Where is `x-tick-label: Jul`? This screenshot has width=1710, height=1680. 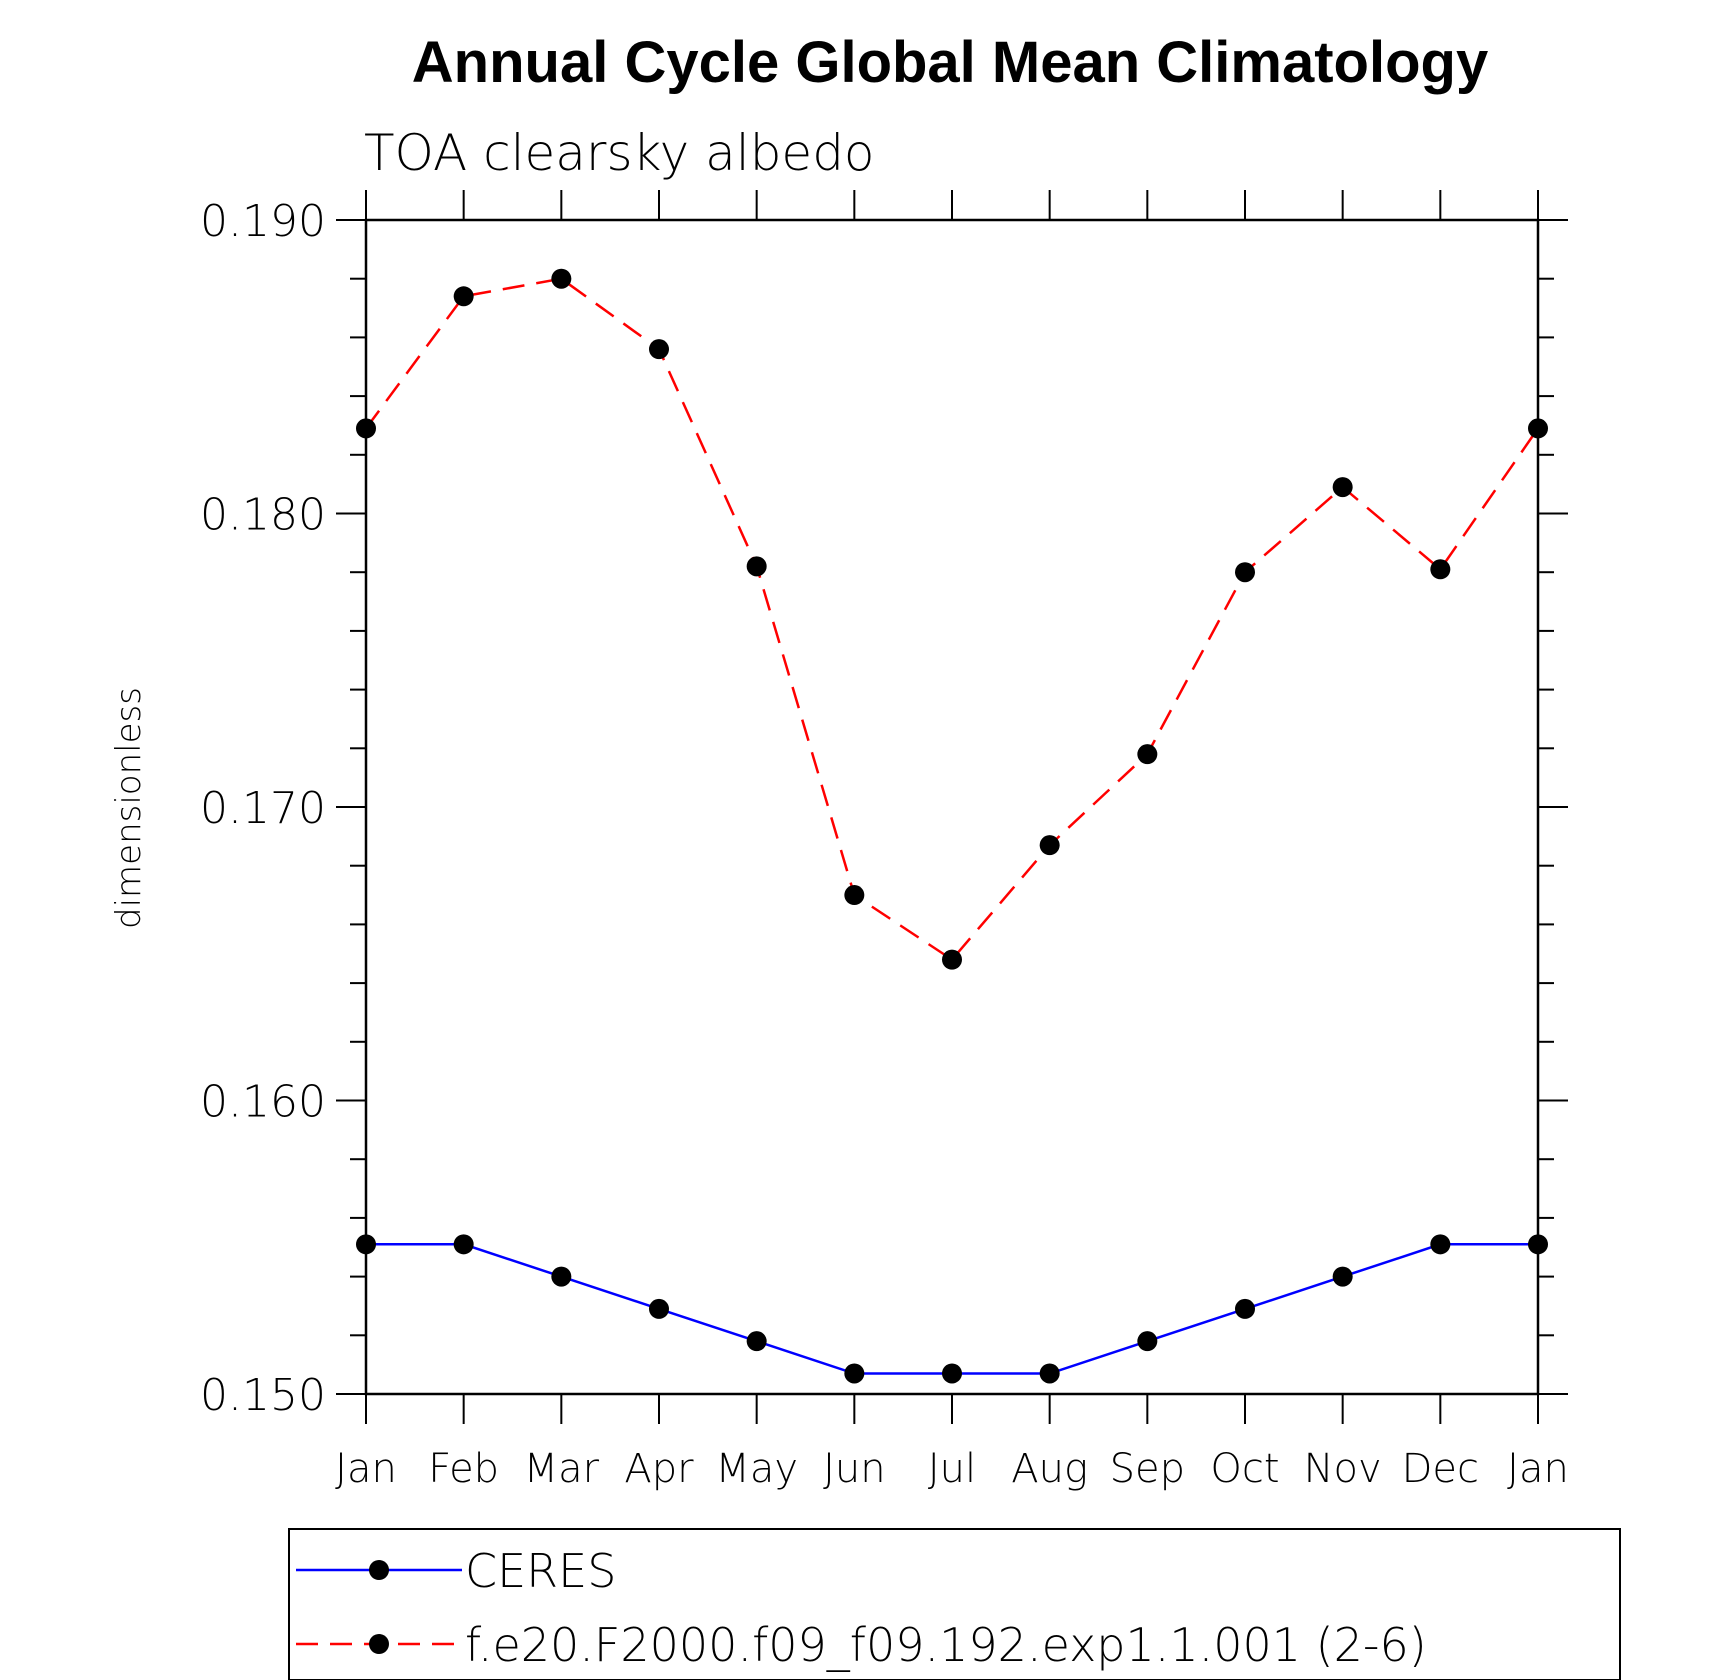 x-tick-label: Jul is located at coordinates (952, 1469).